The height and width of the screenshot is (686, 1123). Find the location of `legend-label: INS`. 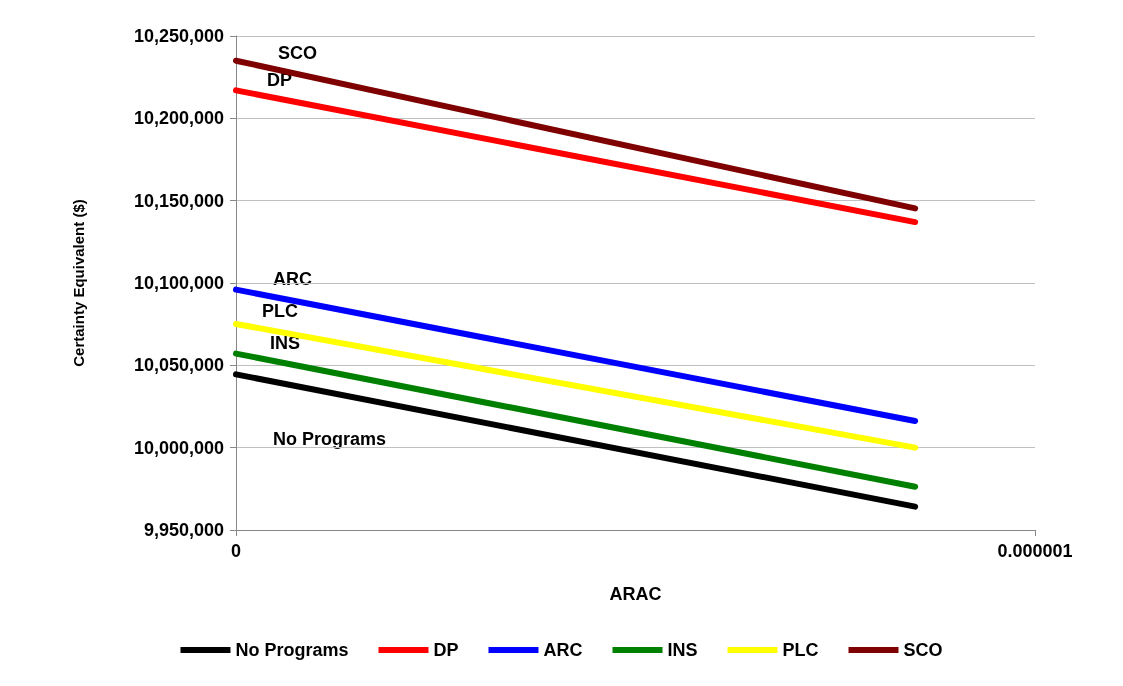

legend-label: INS is located at coordinates (682, 650).